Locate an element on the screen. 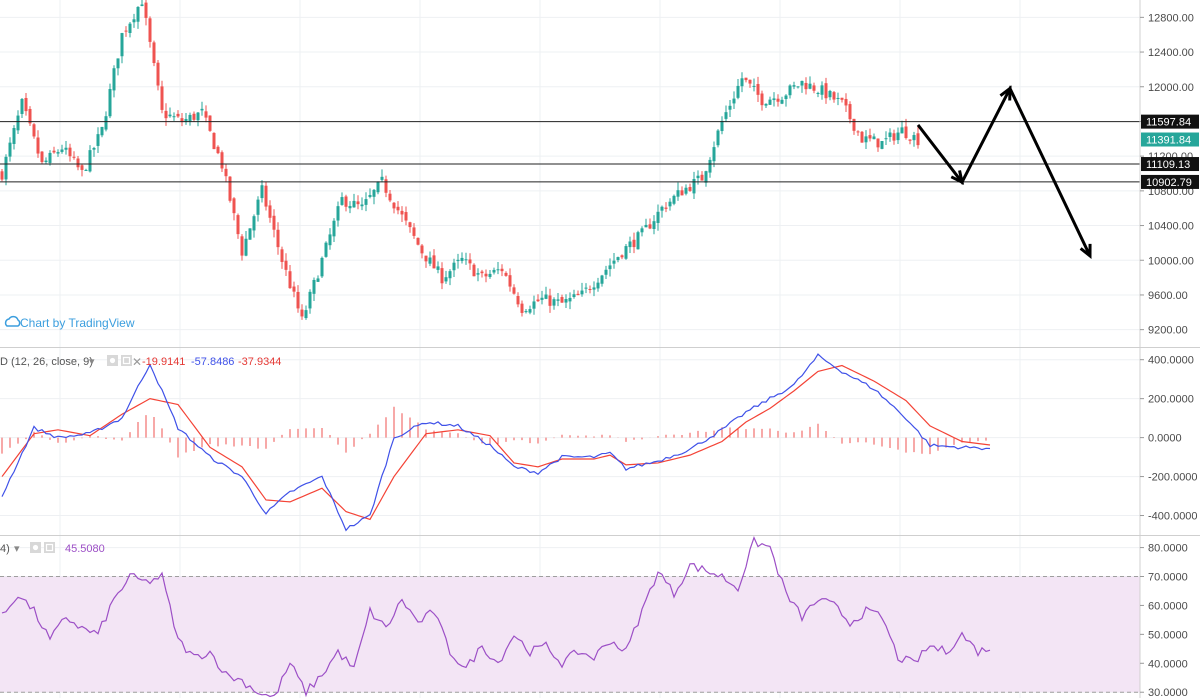  rsi-settings-icon is located at coordinates (35, 547).